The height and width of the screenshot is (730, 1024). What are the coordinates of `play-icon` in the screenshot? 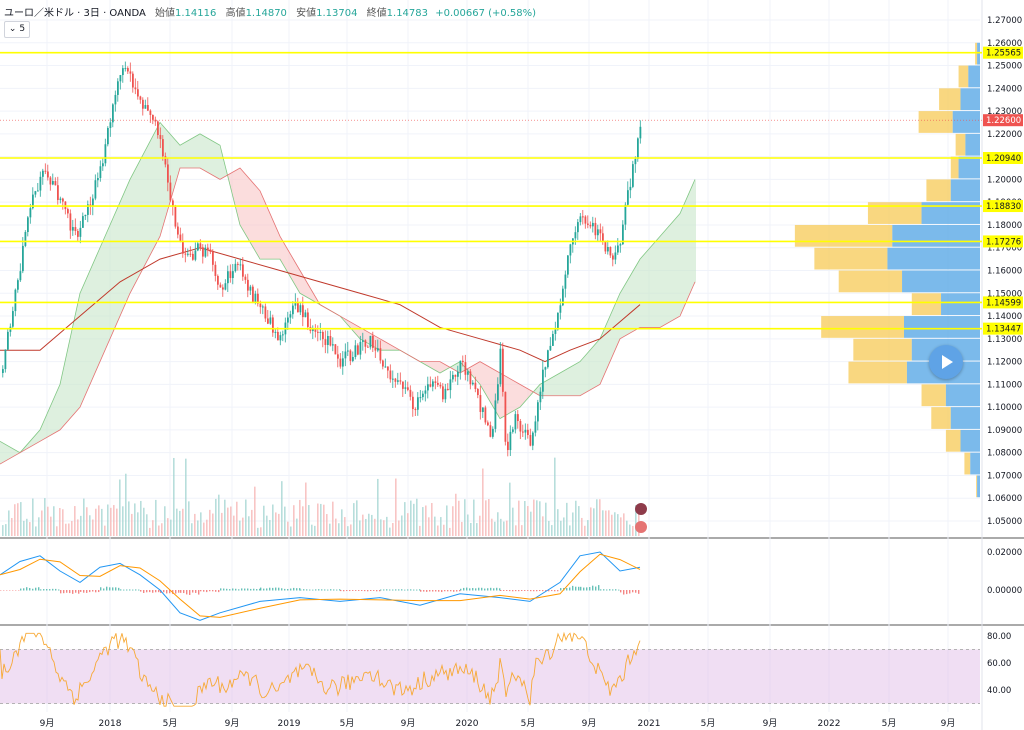 It's located at (946, 362).